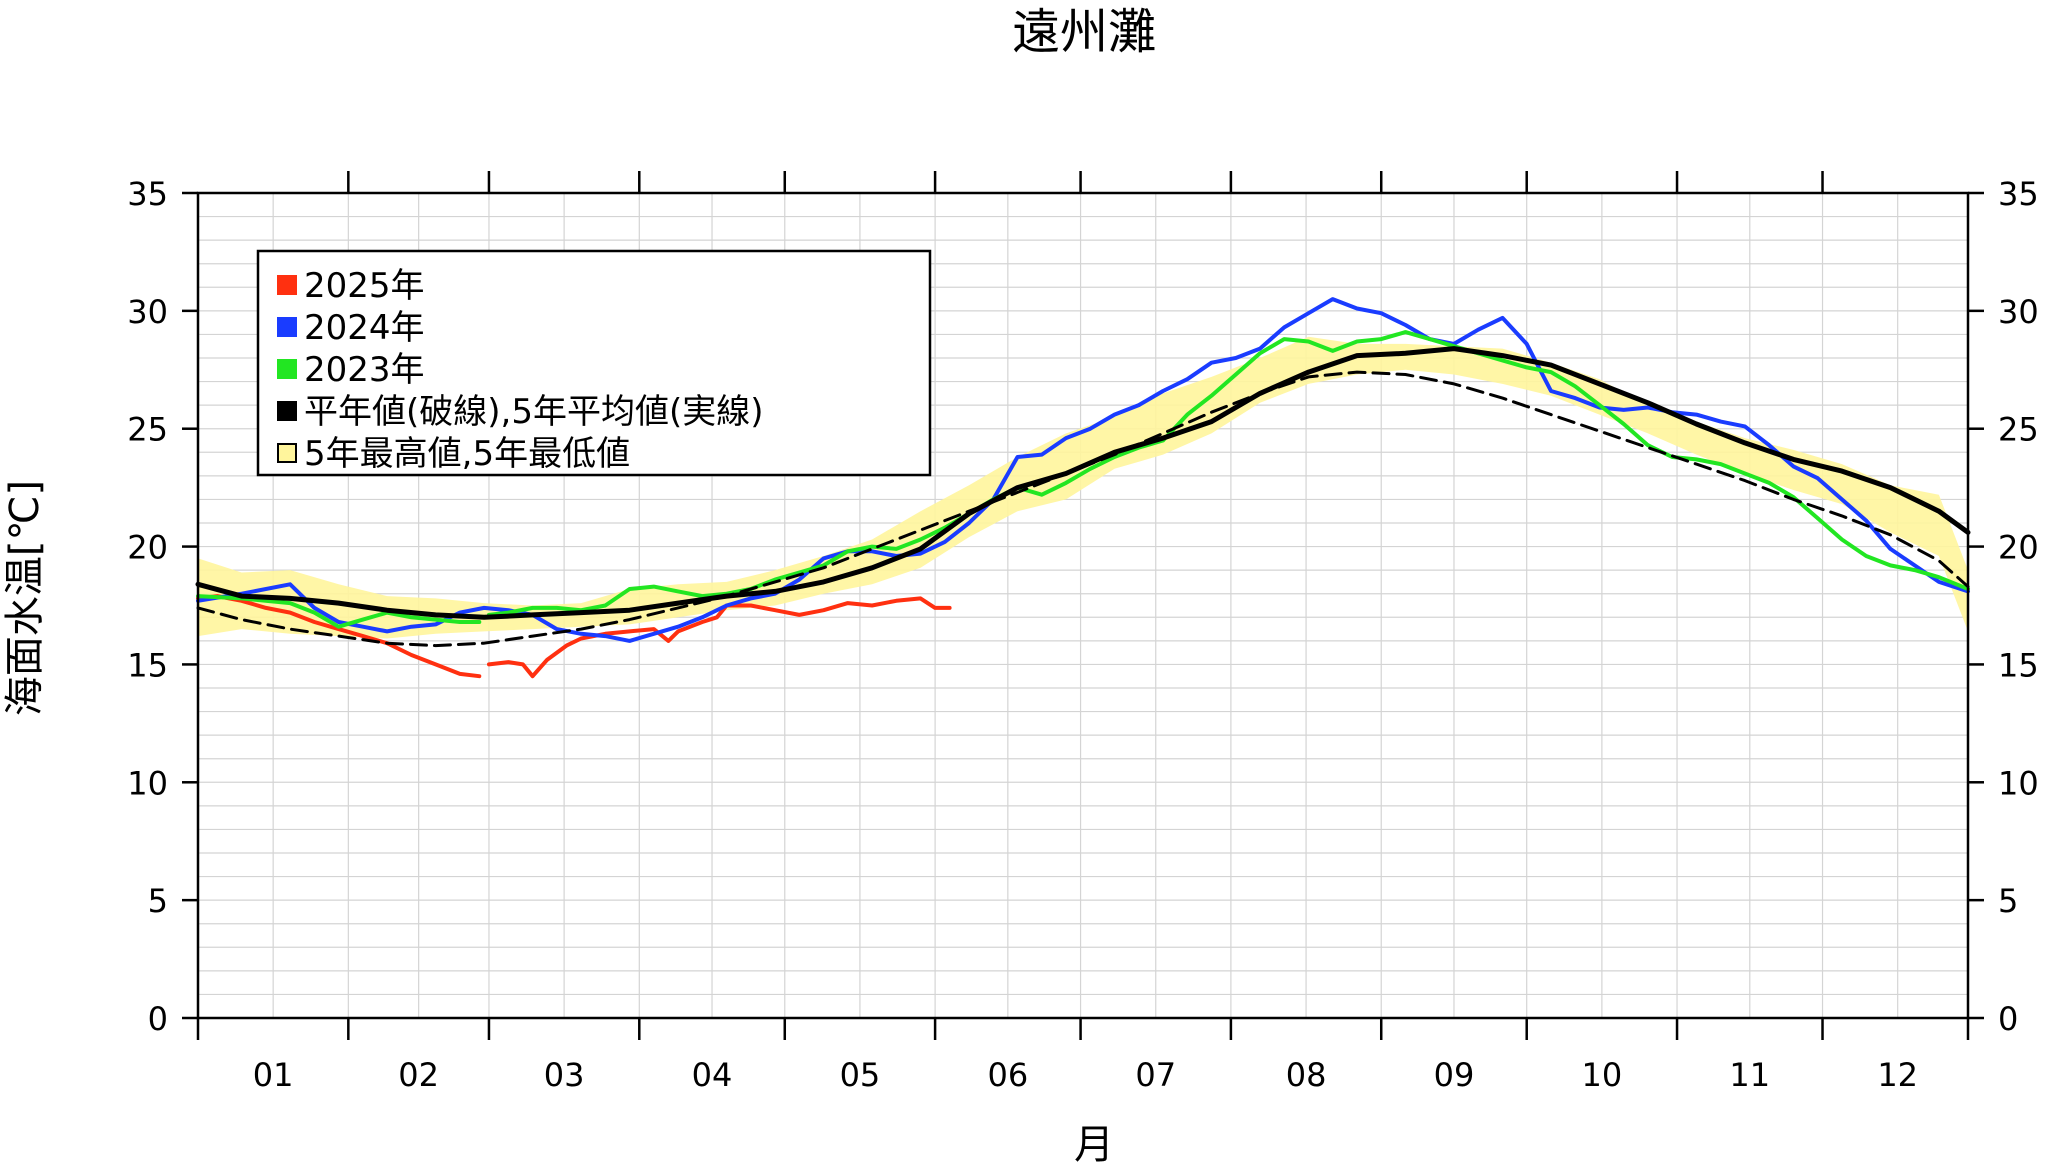 The height and width of the screenshot is (1170, 2050). What do you see at coordinates (2018, 194) in the screenshot?
I see `y-tick-label-right: 35` at bounding box center [2018, 194].